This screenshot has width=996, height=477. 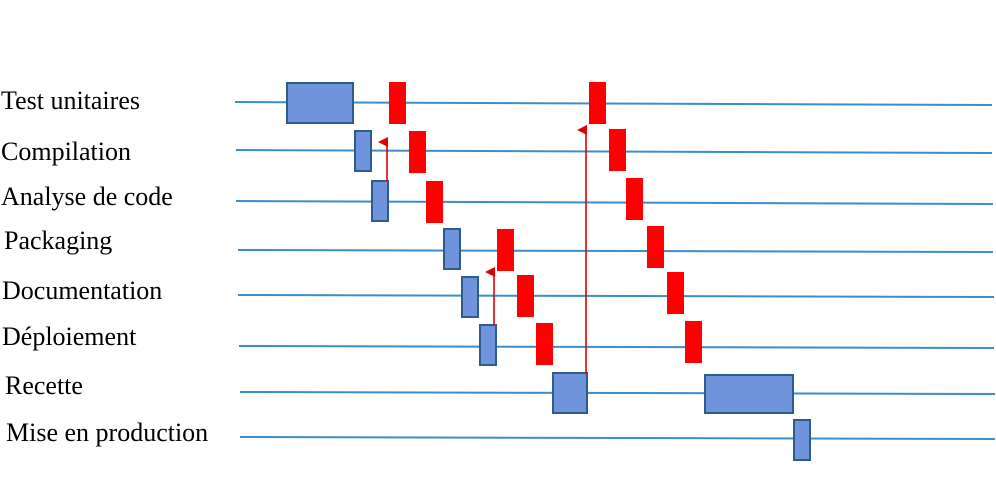 I want to click on lane-label-recette: Recette, so click(x=44, y=385).